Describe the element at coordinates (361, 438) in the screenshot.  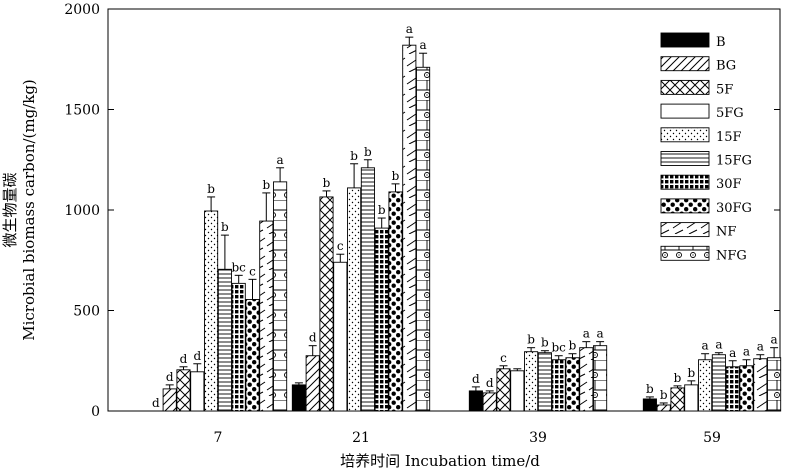
I see `x-tick-label: 21` at that location.